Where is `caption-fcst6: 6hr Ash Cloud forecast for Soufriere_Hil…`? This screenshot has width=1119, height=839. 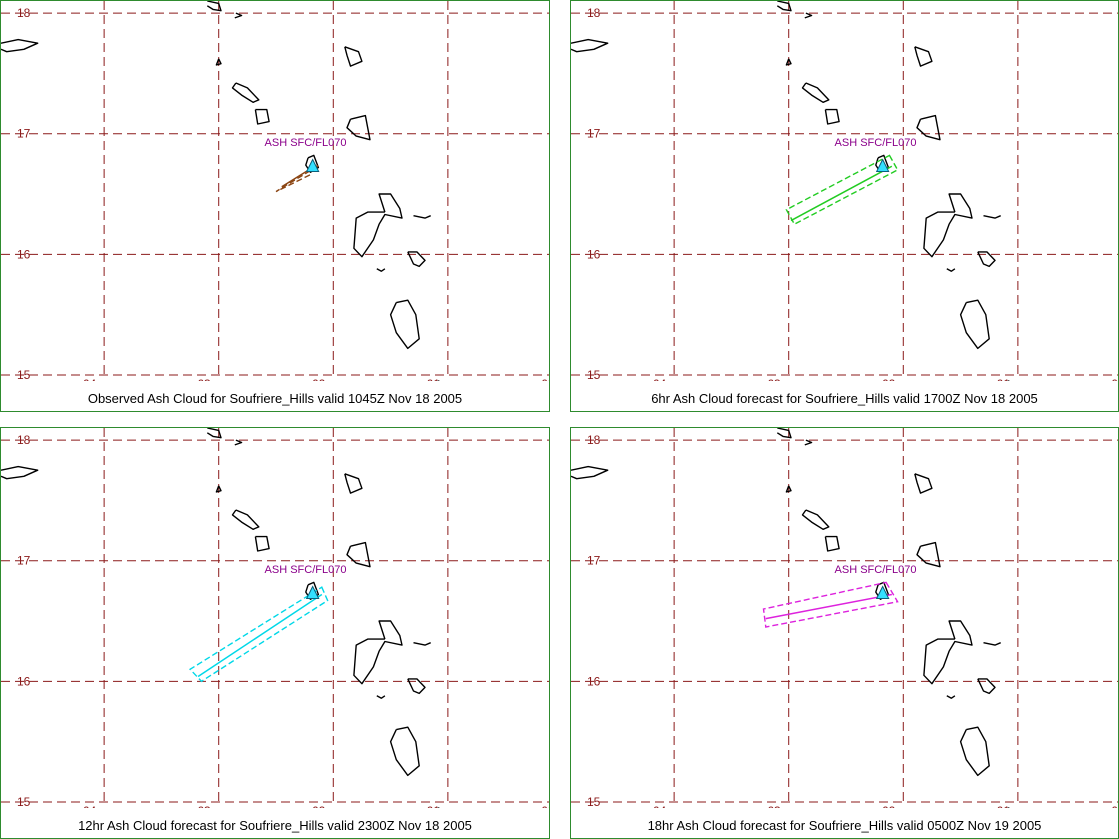 caption-fcst6: 6hr Ash Cloud forecast for Soufriere_Hil… is located at coordinates (844, 398).